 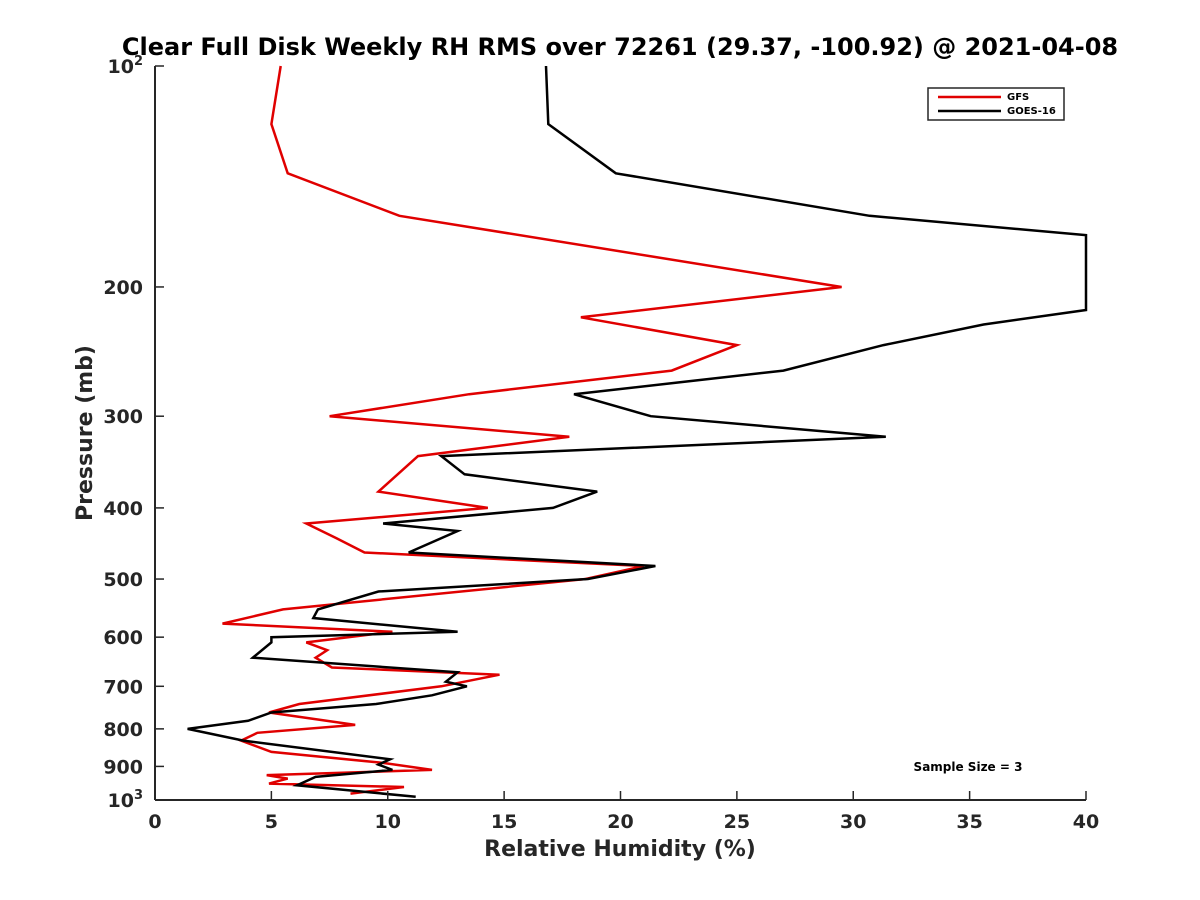 I want to click on y-tick-label: 500, so click(x=123, y=580).